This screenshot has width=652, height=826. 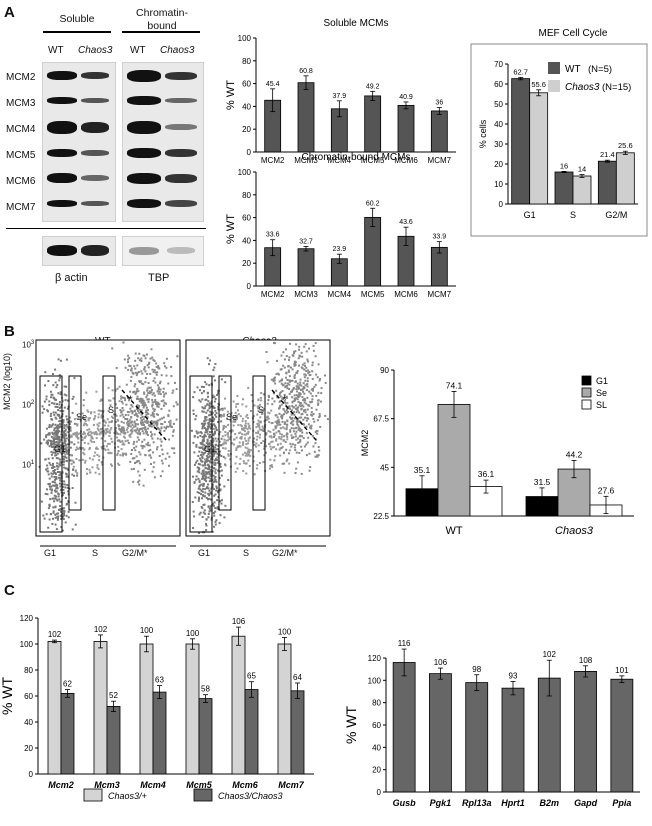 I want to click on legend-label-chaos3: Chaos3/+, so click(x=127, y=796).